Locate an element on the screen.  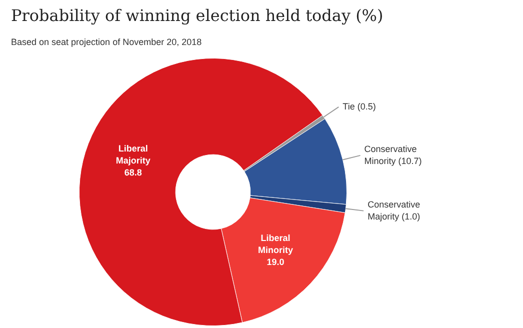
slice-label: Conservative Minority (10.7) is located at coordinates (393, 155).